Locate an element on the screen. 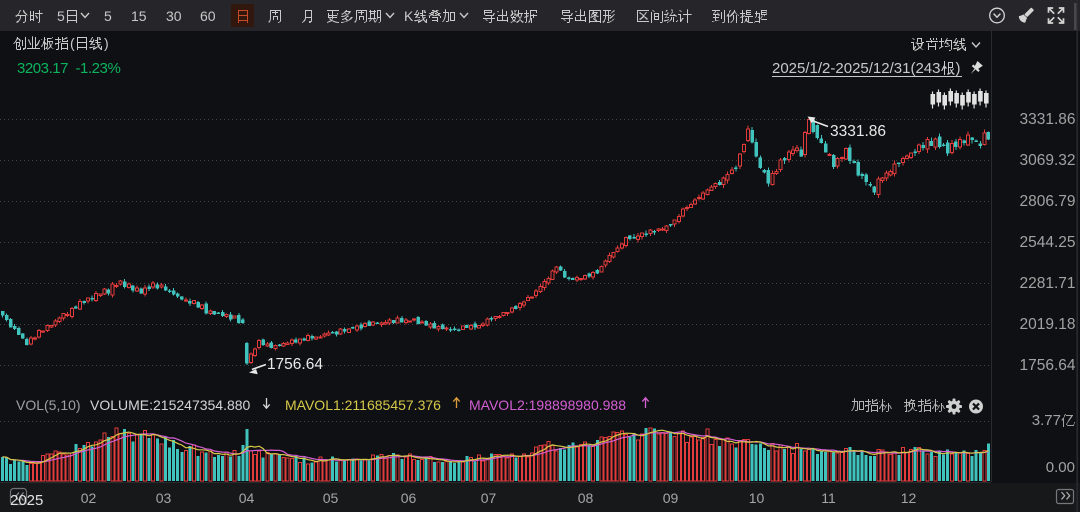 The image size is (1080, 512). svg-text: 08 is located at coordinates (586, 498).